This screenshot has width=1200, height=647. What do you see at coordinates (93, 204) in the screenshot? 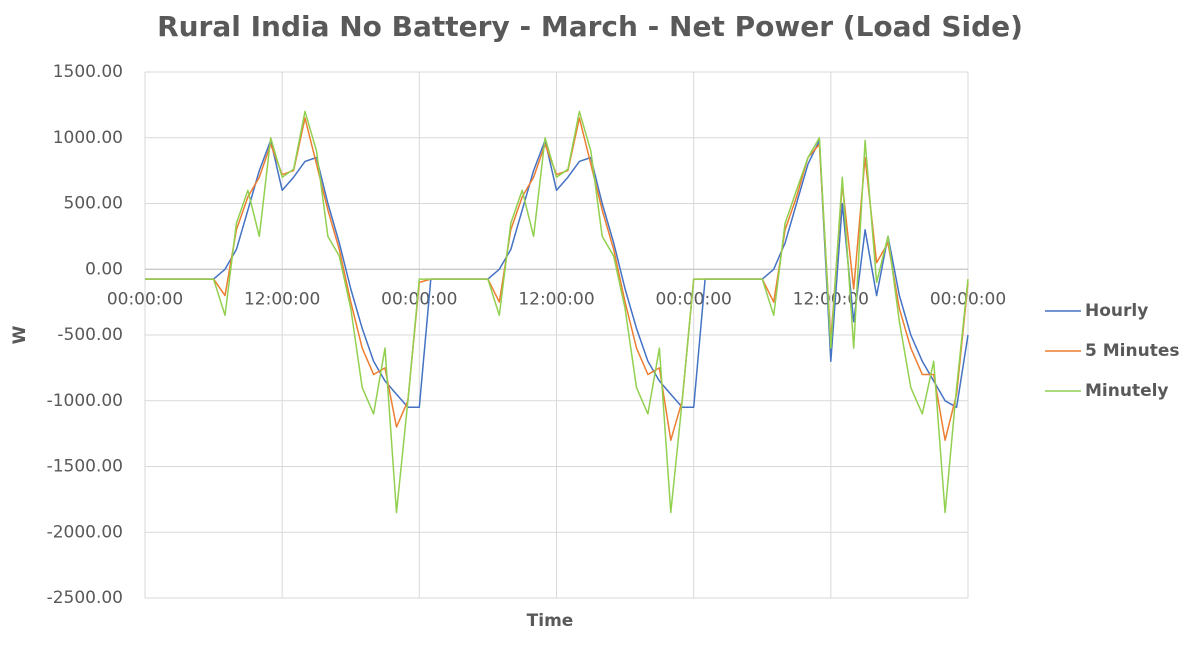
I see `y-tick-label: 500.00` at bounding box center [93, 204].